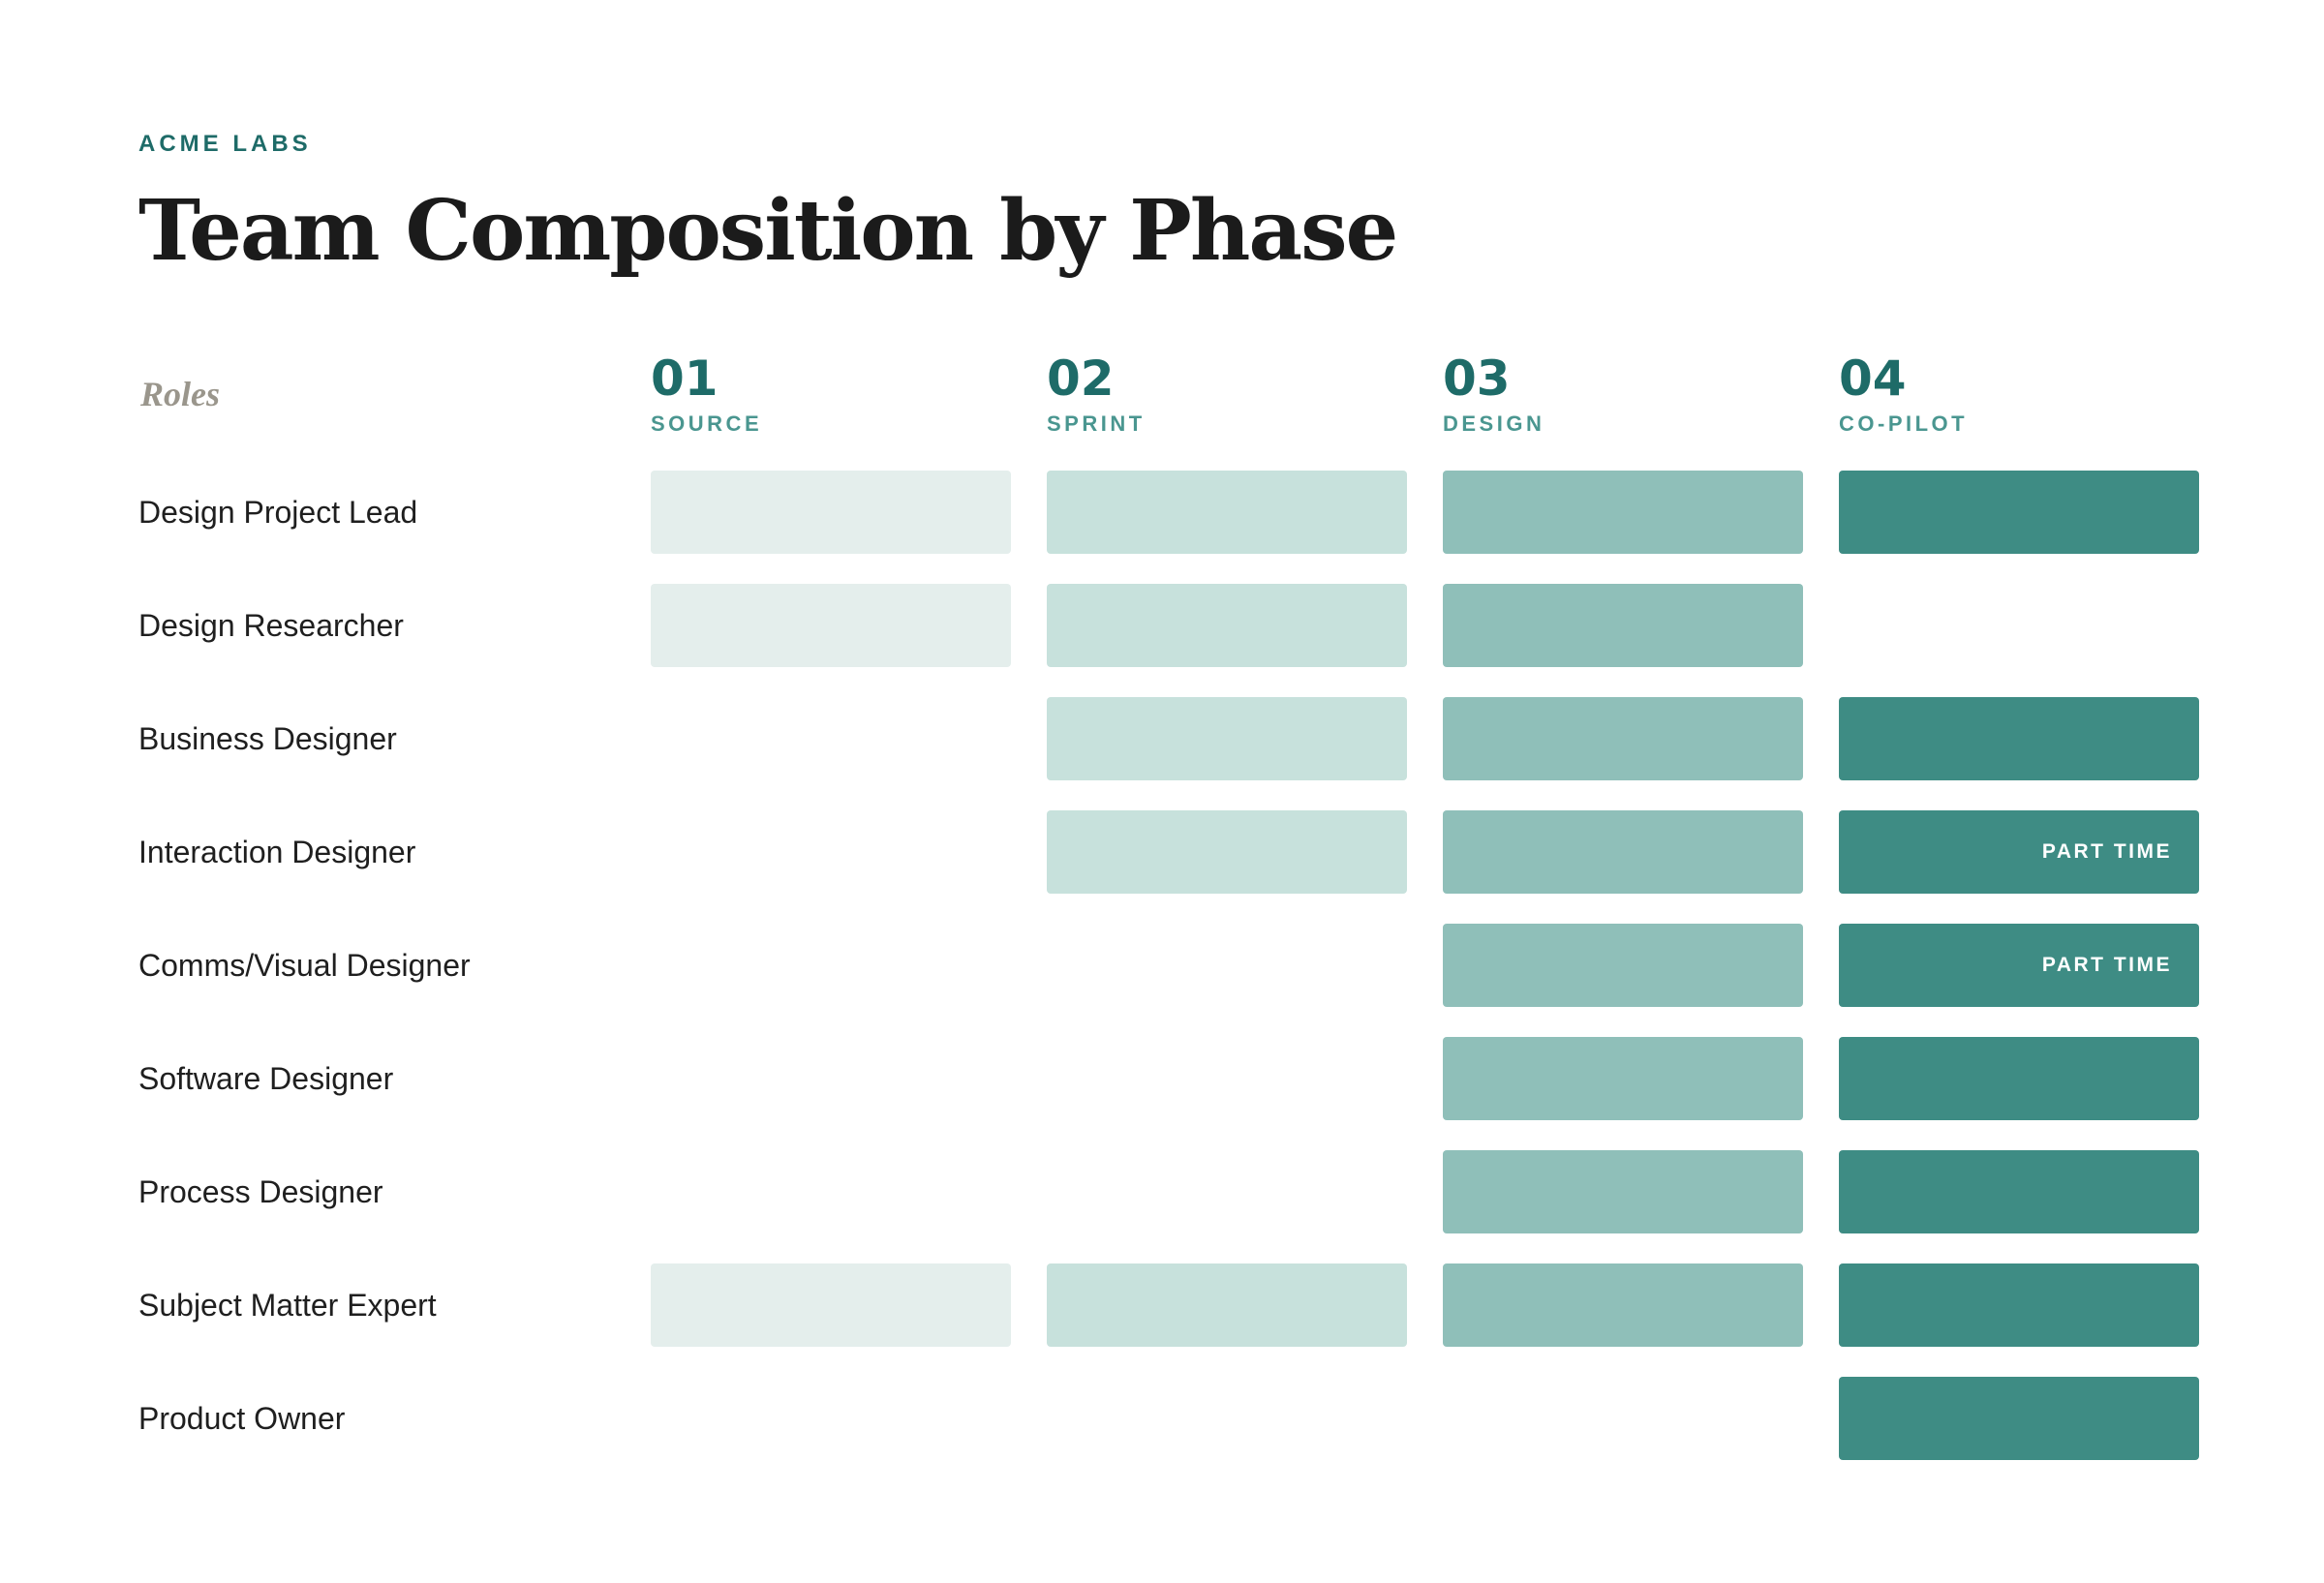 This screenshot has height=1583, width=2324. Describe the element at coordinates (267, 738) in the screenshot. I see `role-label: Business Designer` at that location.